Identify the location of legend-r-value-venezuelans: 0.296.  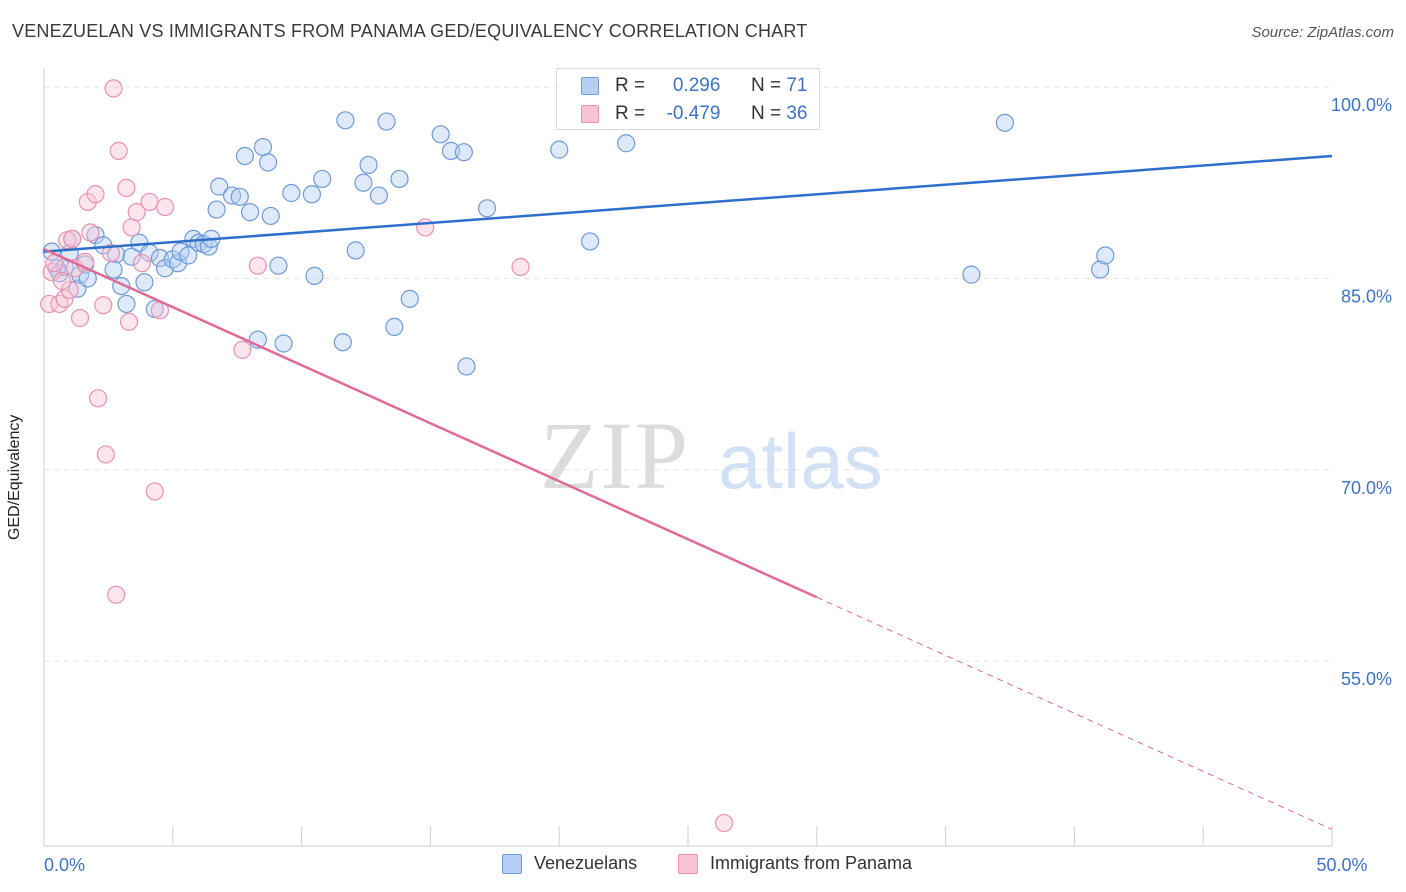
(696, 85).